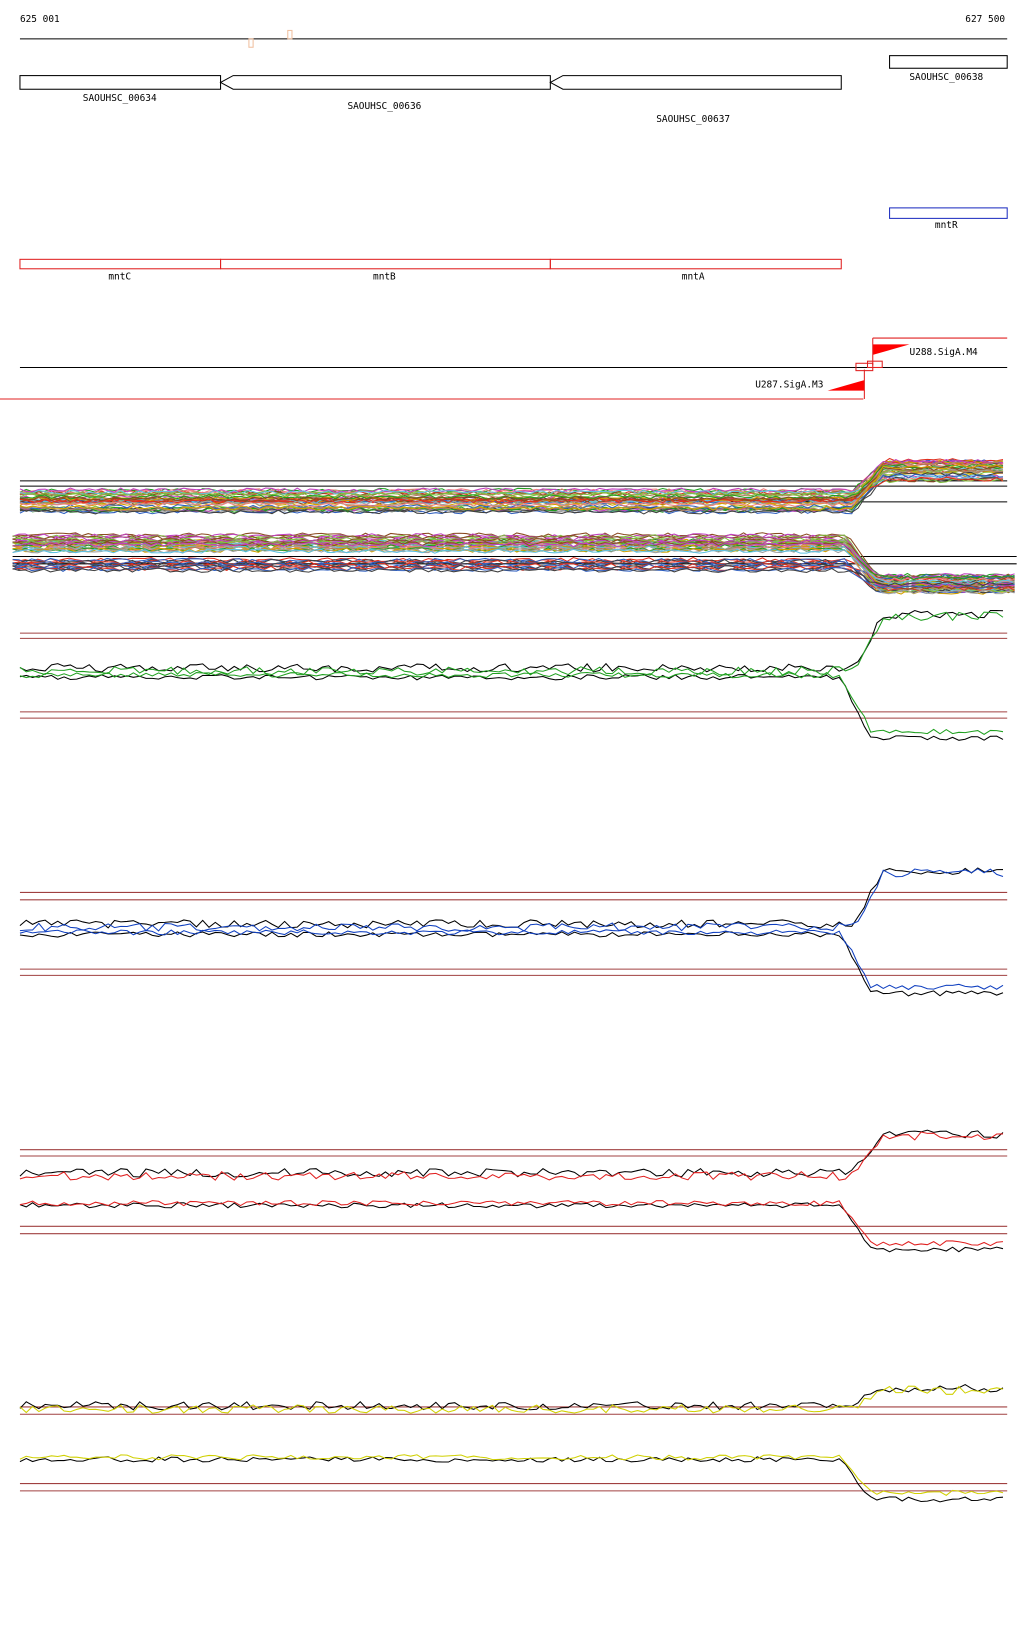  What do you see at coordinates (513, 31) in the screenshot?
I see `ruler: 625 001 627 500` at bounding box center [513, 31].